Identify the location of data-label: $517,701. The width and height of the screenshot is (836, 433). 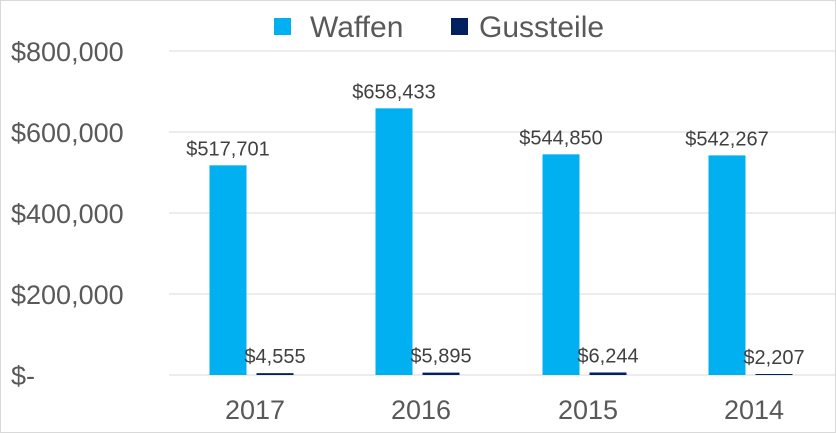
(227, 149).